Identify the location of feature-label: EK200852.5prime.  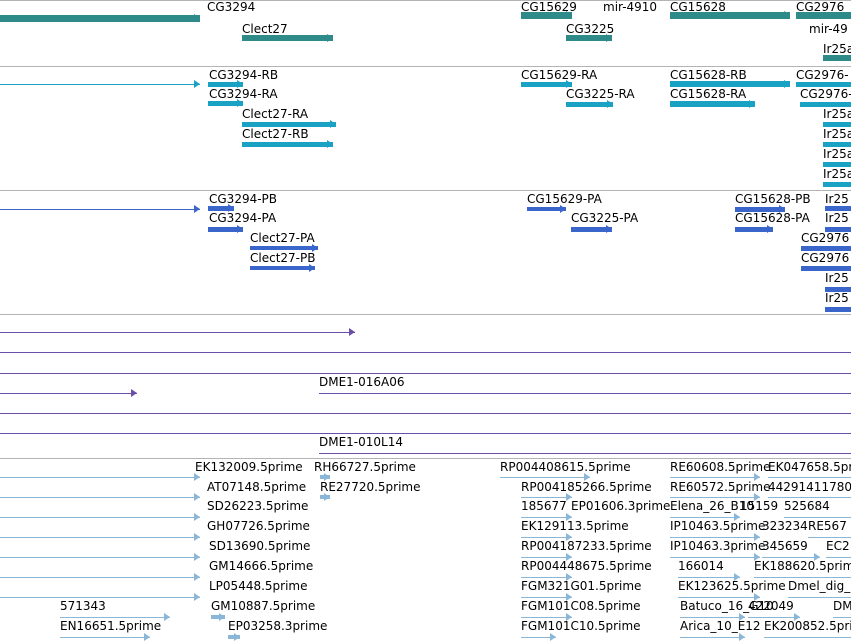
(807, 626).